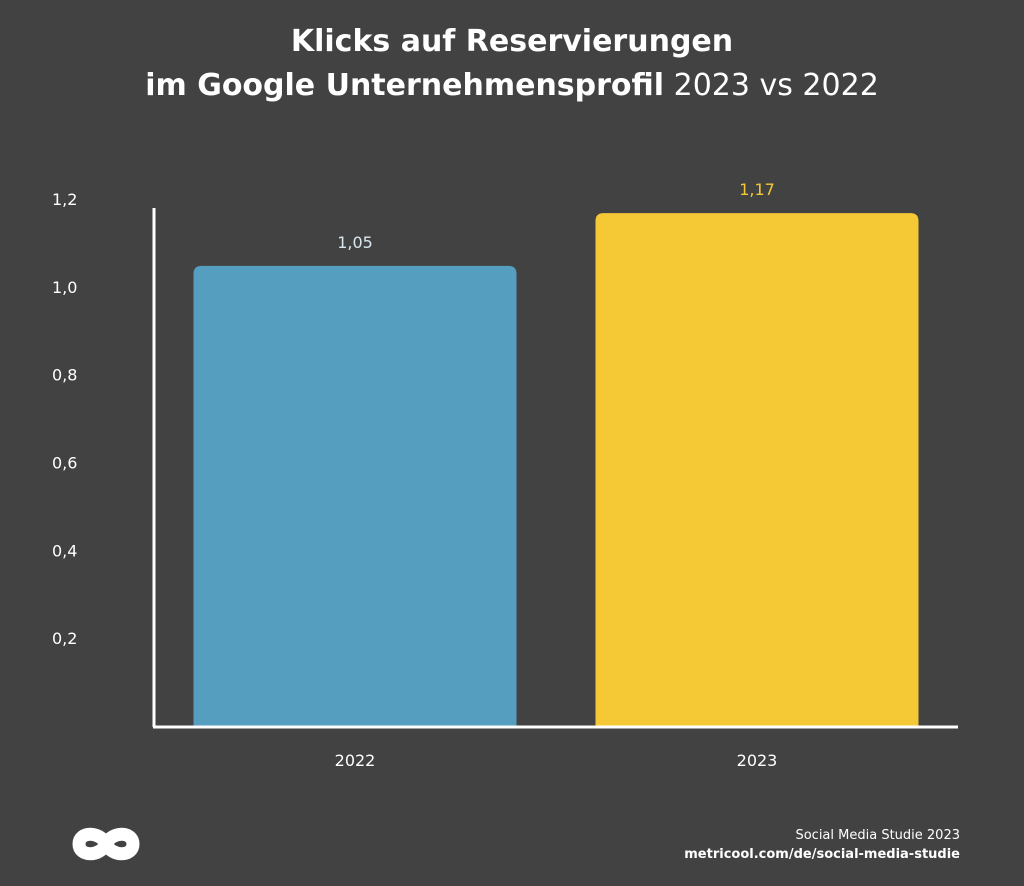  Describe the element at coordinates (512, 41) in the screenshot. I see `title-line-1: Klicks auf Reservierungen` at that location.